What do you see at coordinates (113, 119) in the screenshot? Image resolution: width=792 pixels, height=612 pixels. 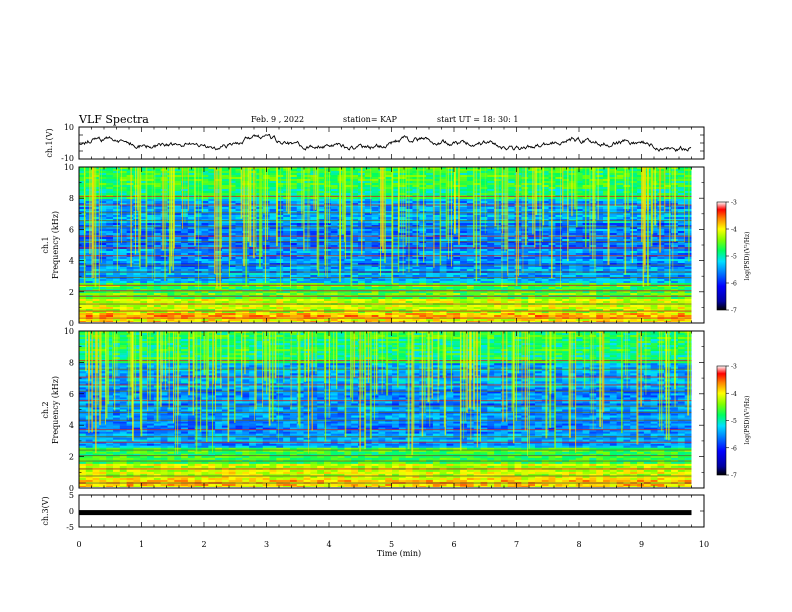 I see `chart-title: VLF Spectra` at bounding box center [113, 119].